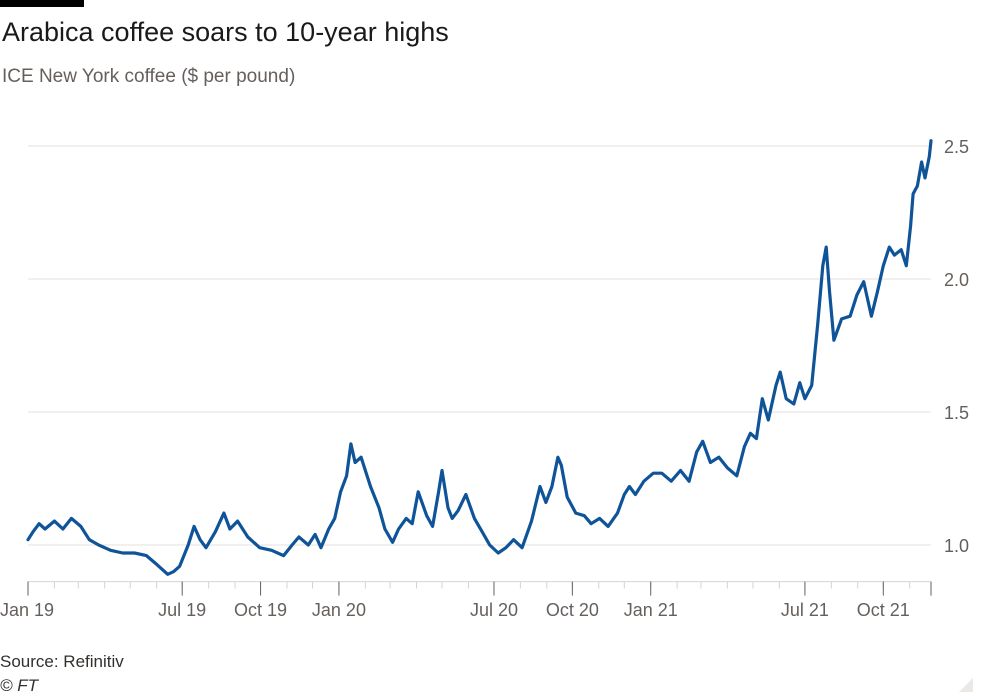  What do you see at coordinates (956, 546) in the screenshot?
I see `y-tick-label: 1.0` at bounding box center [956, 546].